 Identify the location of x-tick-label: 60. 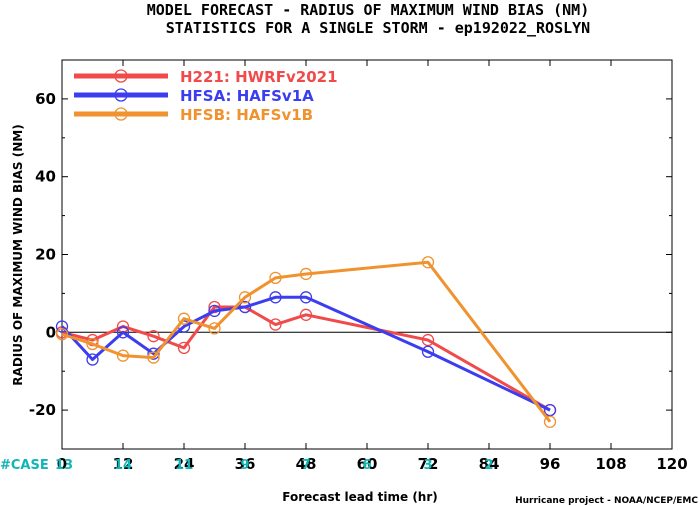
(367, 464).